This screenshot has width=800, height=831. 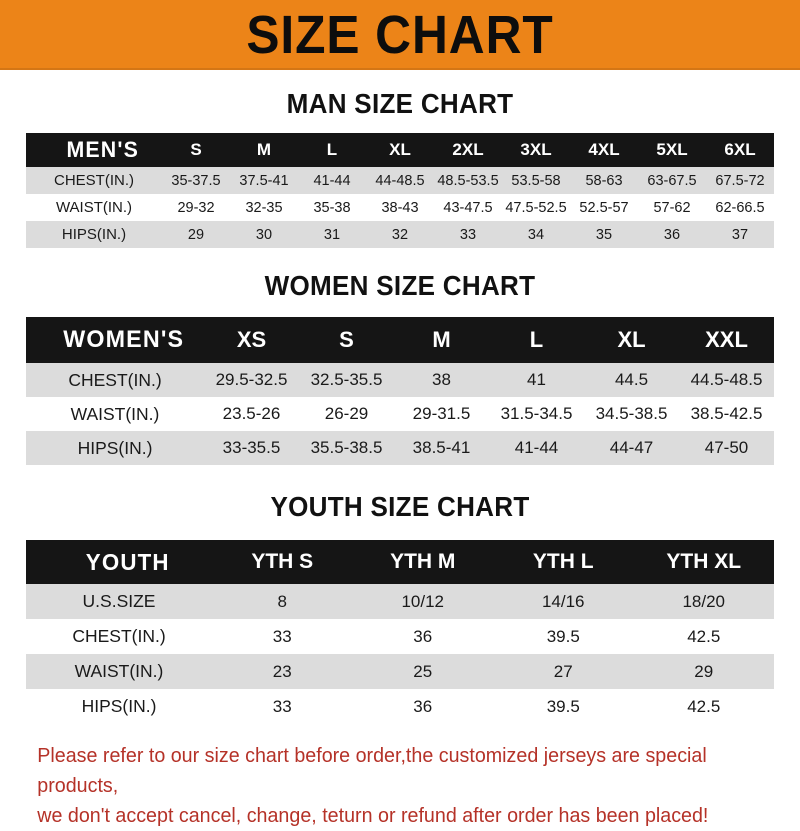 I want to click on table-head-men: MEN'S S M L XL 2XL 3XL 4XL 5XL 6XL, so click(x=400, y=150).